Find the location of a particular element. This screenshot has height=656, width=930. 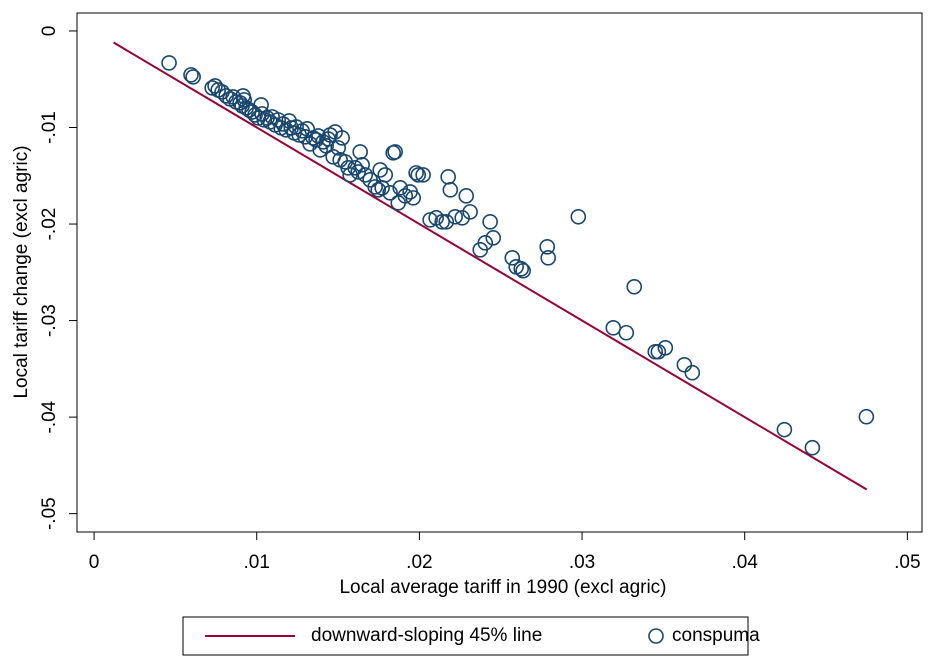

x-tick-label: .02 is located at coordinates (419, 562).